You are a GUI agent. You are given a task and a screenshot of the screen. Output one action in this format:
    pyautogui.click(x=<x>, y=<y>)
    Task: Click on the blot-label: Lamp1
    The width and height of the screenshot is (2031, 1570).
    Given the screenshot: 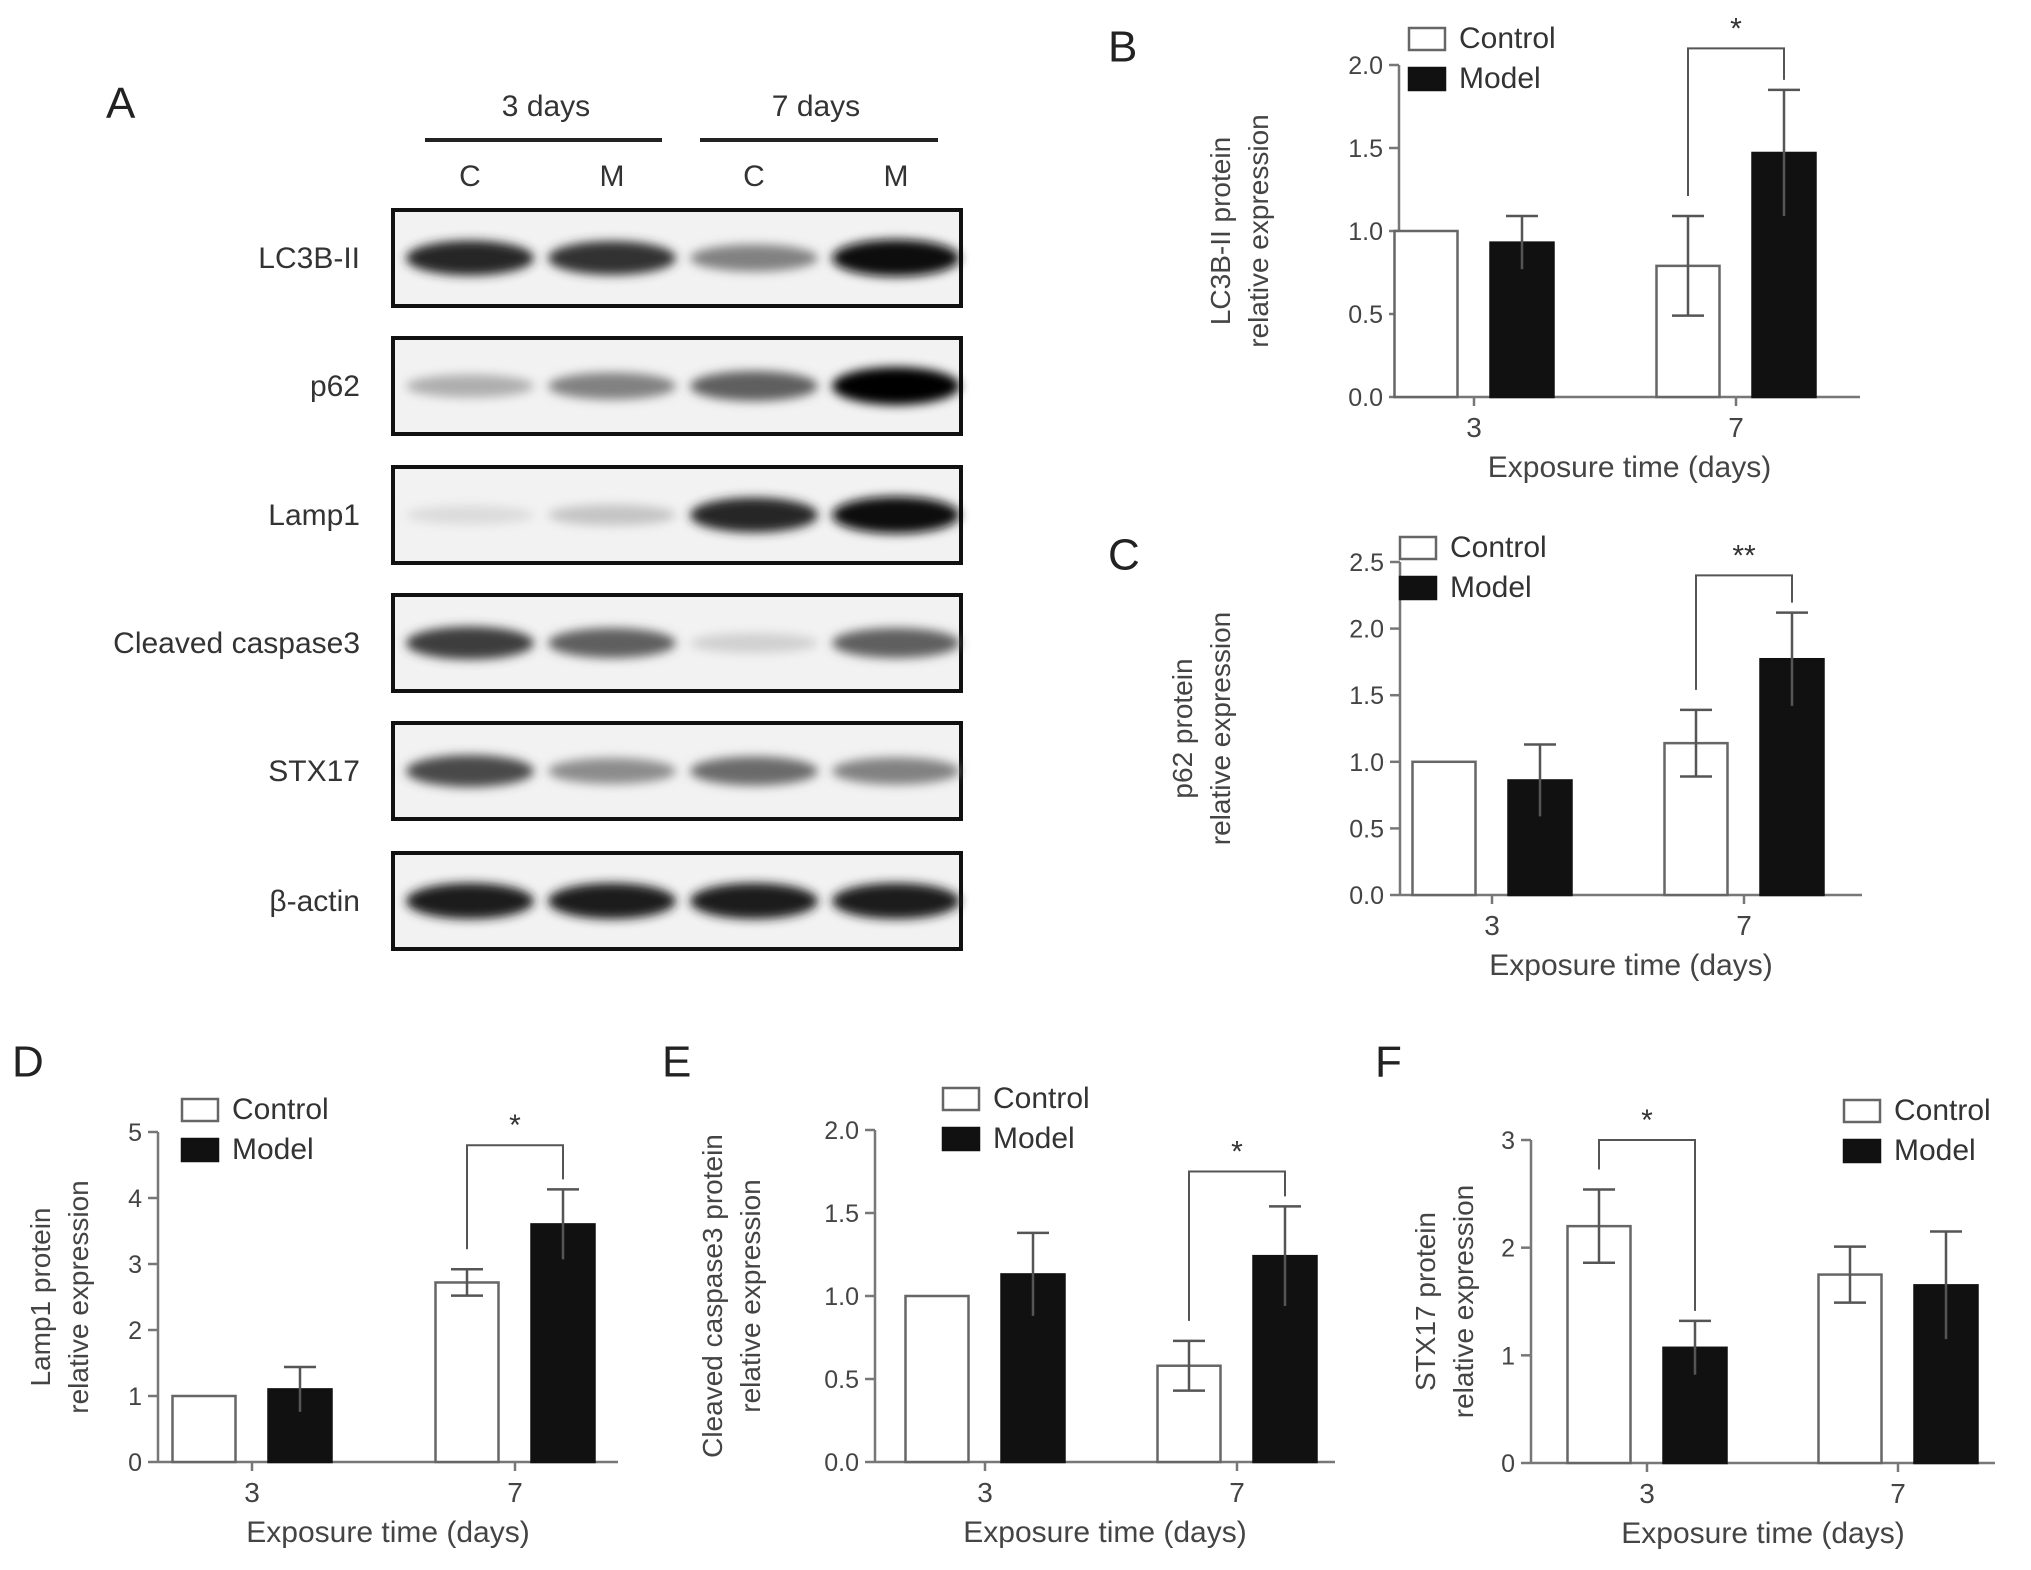 What is the action you would take?
    pyautogui.click(x=314, y=515)
    